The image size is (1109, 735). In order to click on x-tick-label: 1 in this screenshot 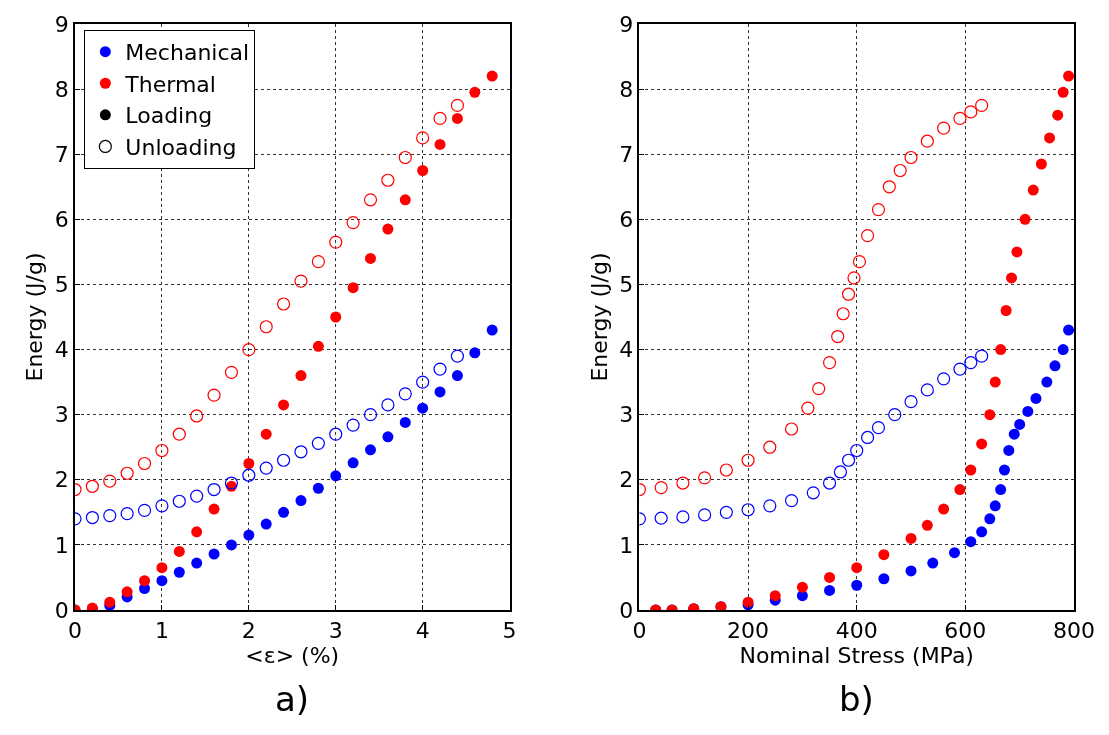, I will do `click(161, 631)`.